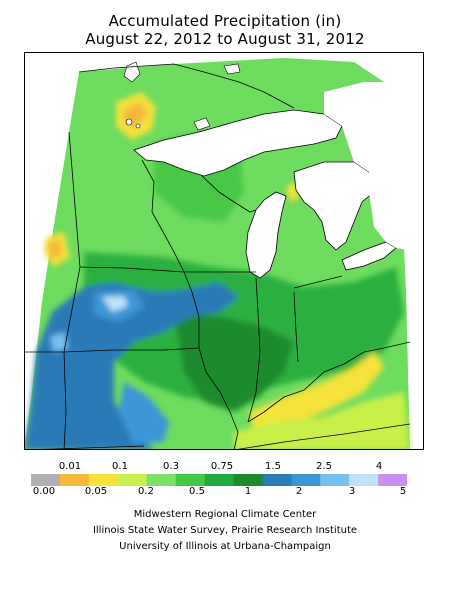  What do you see at coordinates (248, 491) in the screenshot?
I see `legend-label-bottom: 1` at bounding box center [248, 491].